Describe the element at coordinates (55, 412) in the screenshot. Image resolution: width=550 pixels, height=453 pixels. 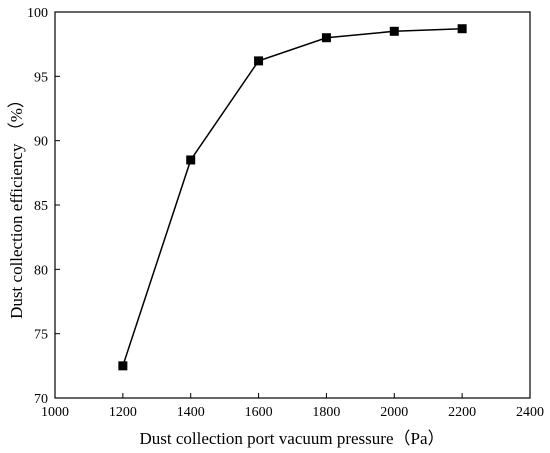
I see `x-tick-label: 1000` at that location.